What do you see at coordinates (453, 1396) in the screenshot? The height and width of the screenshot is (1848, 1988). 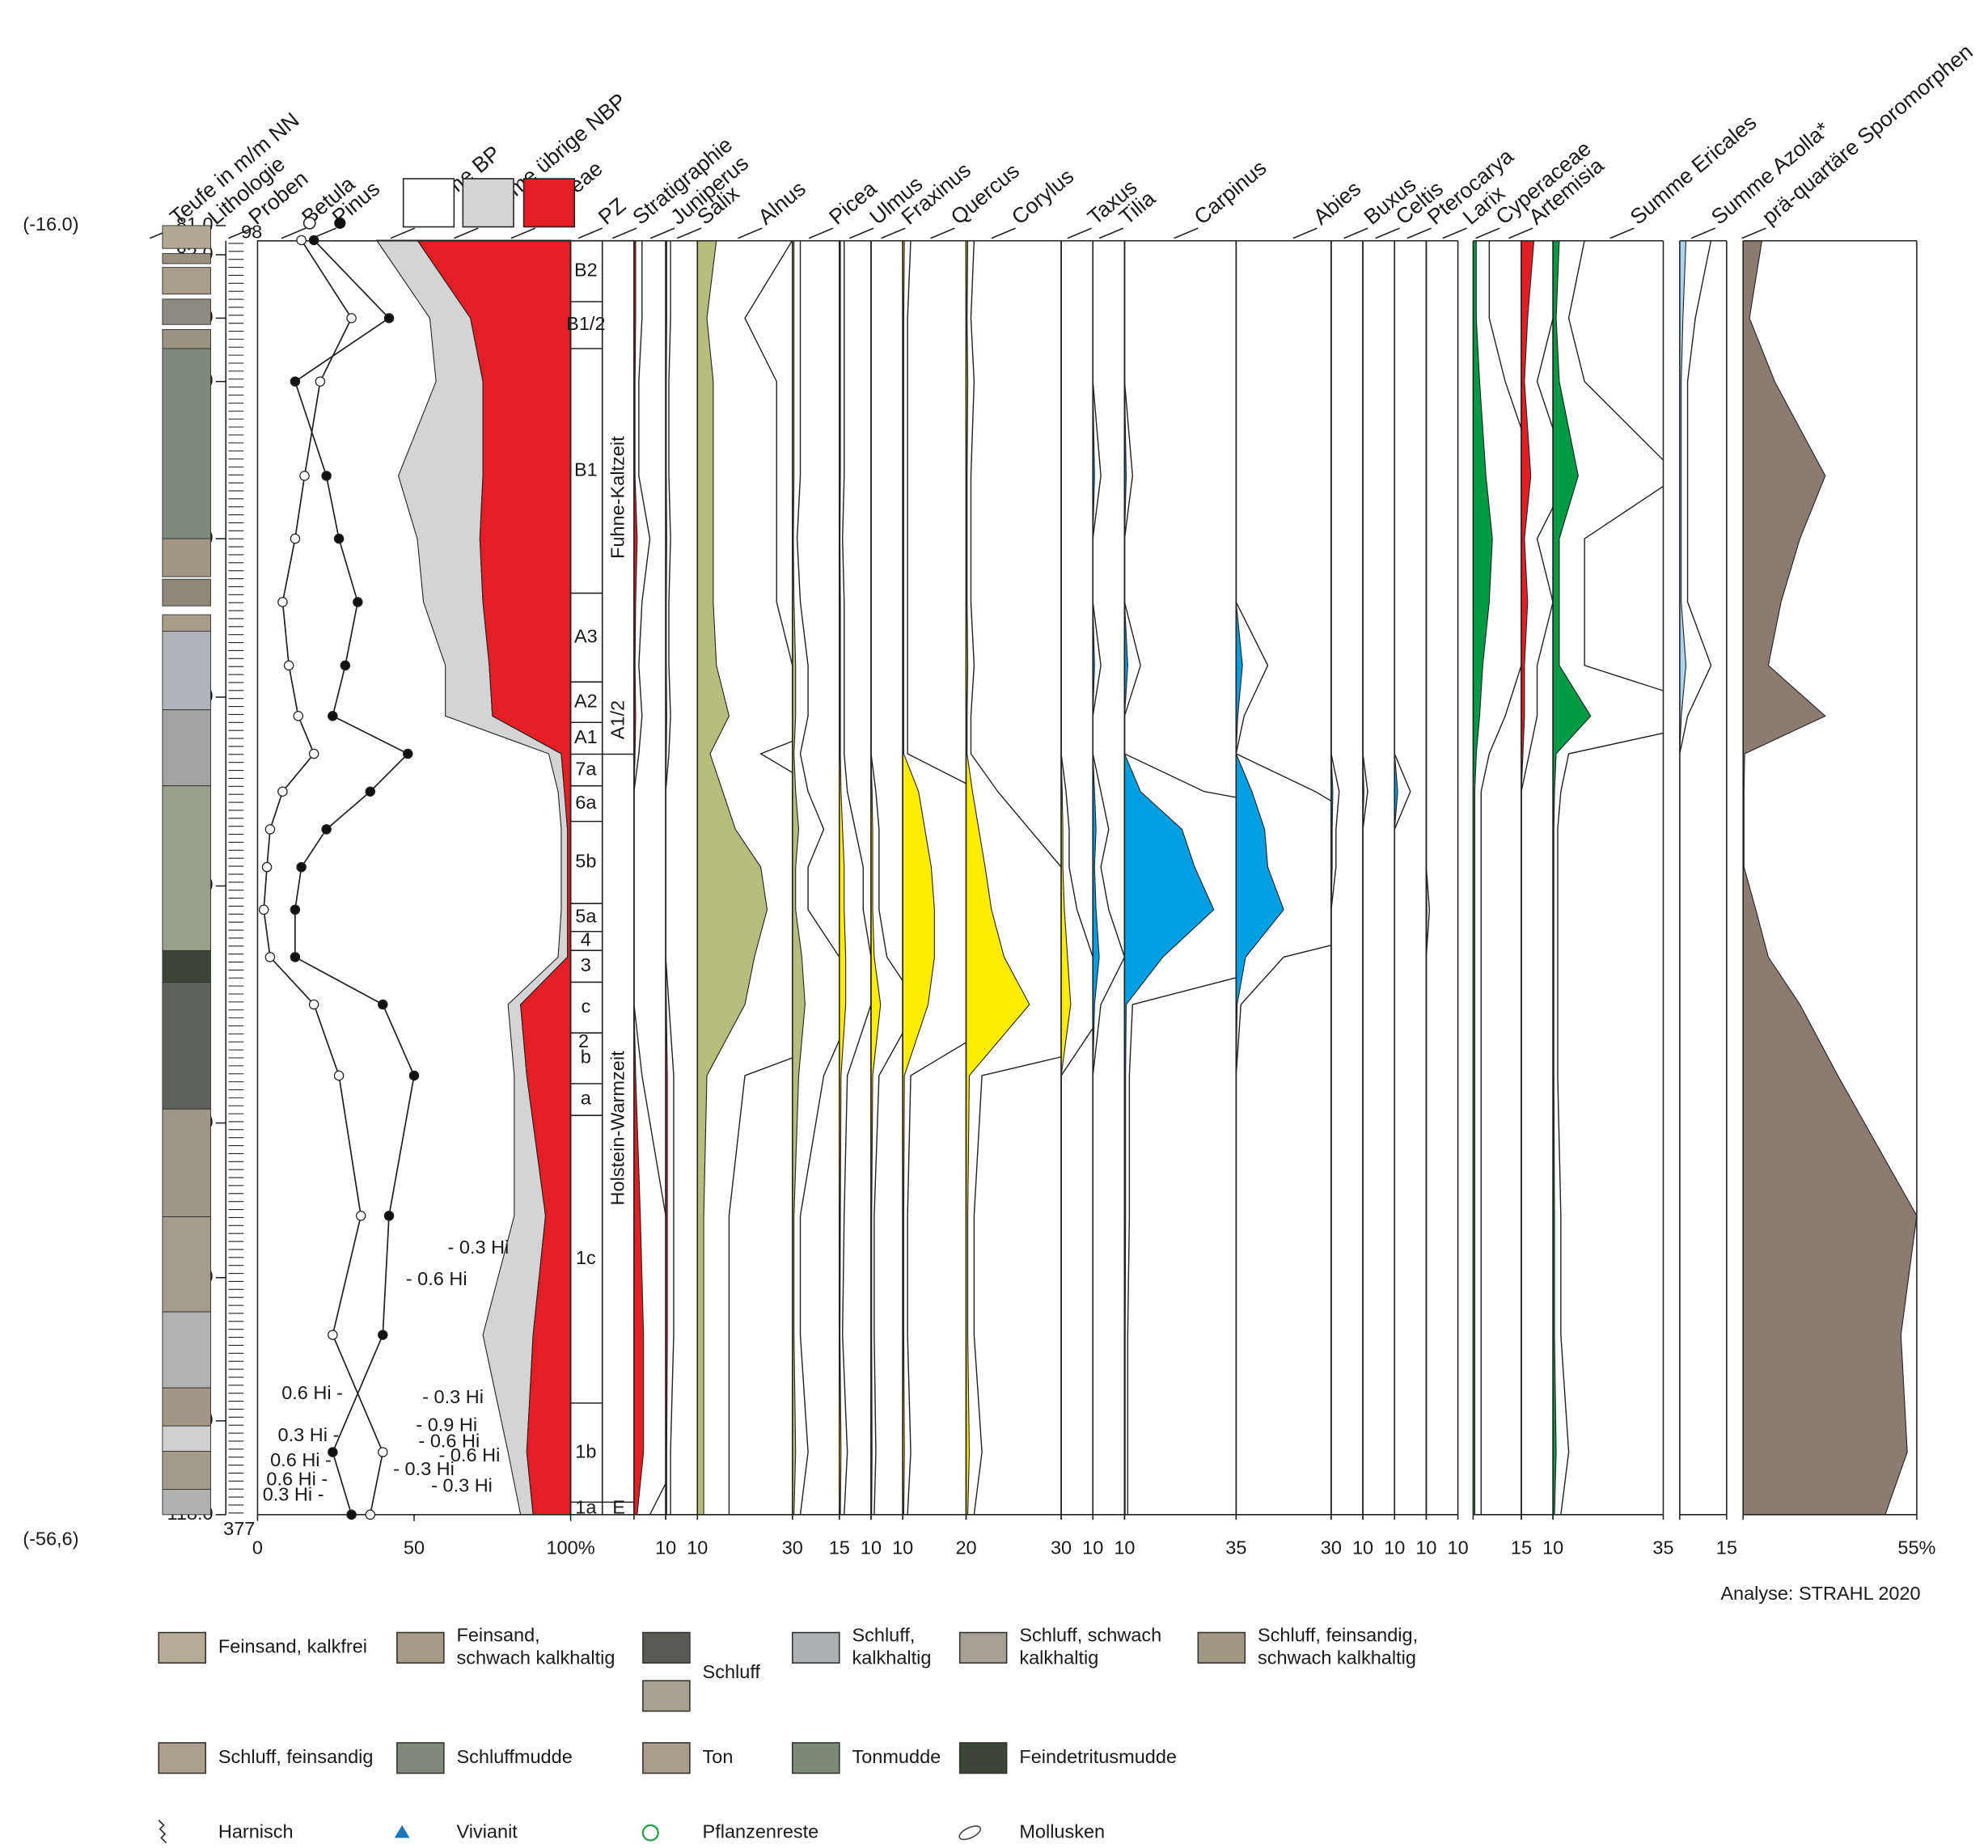 I see `annotation: - 0.3 Hi` at bounding box center [453, 1396].